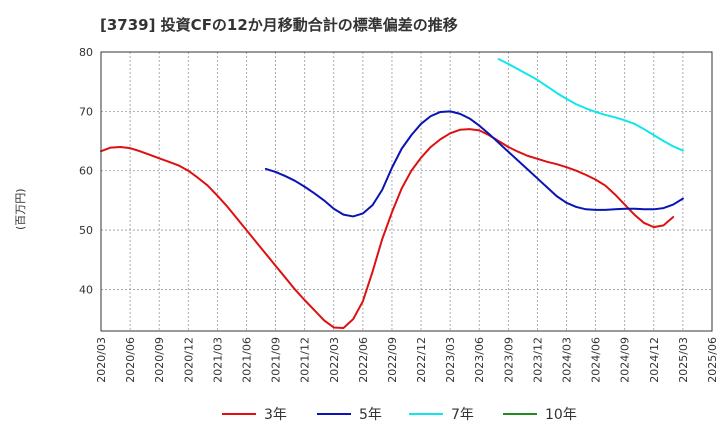 The image size is (720, 440). Describe the element at coordinates (334, 360) in the screenshot. I see `x-tick-label: 2022/03` at that location.